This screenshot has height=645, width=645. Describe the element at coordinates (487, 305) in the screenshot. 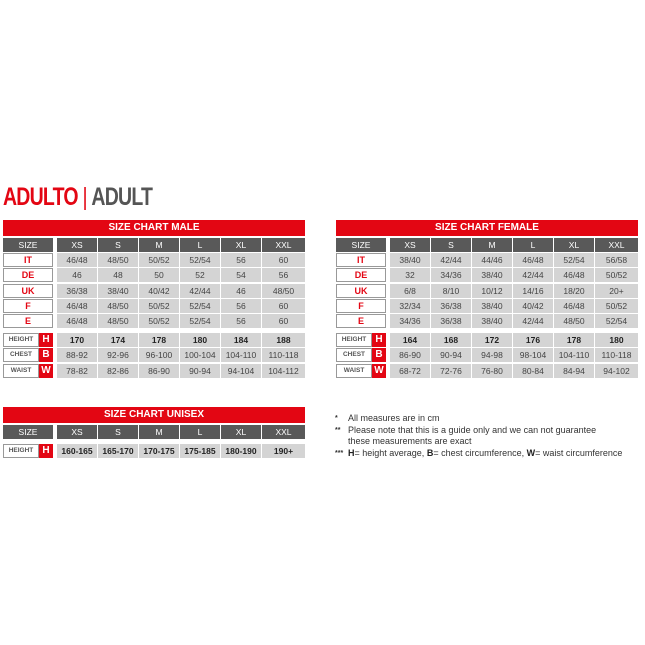

I see `size-row-f: F 32/34 36/38 38/40 40/42 46/48 50/52` at that location.